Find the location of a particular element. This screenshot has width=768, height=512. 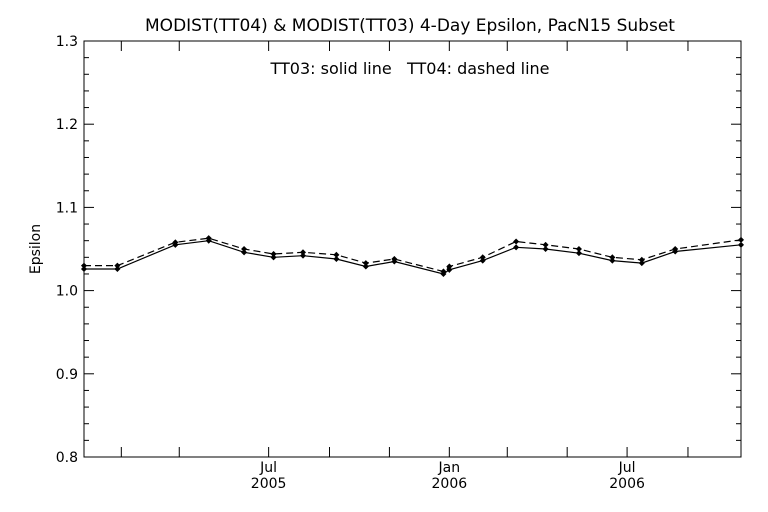

y-tick-label: 0.9 is located at coordinates (67, 375).